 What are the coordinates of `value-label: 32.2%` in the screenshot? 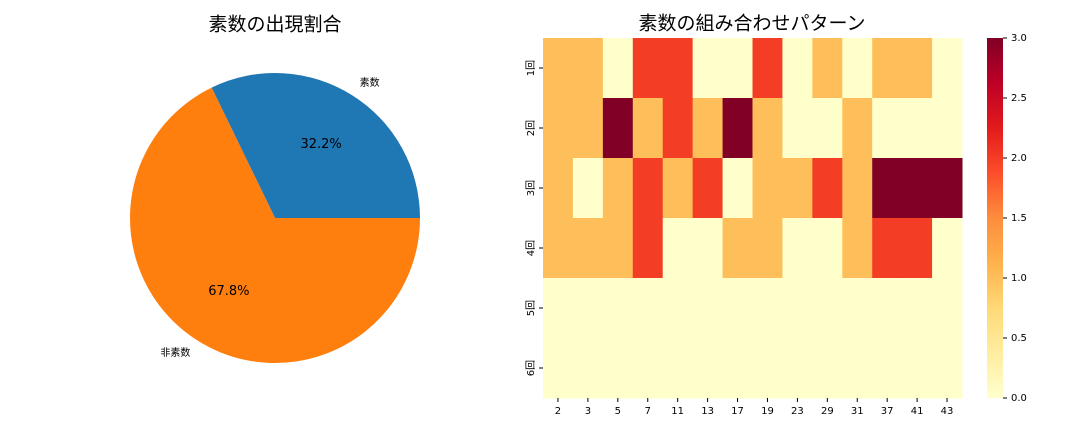 It's located at (320, 144).